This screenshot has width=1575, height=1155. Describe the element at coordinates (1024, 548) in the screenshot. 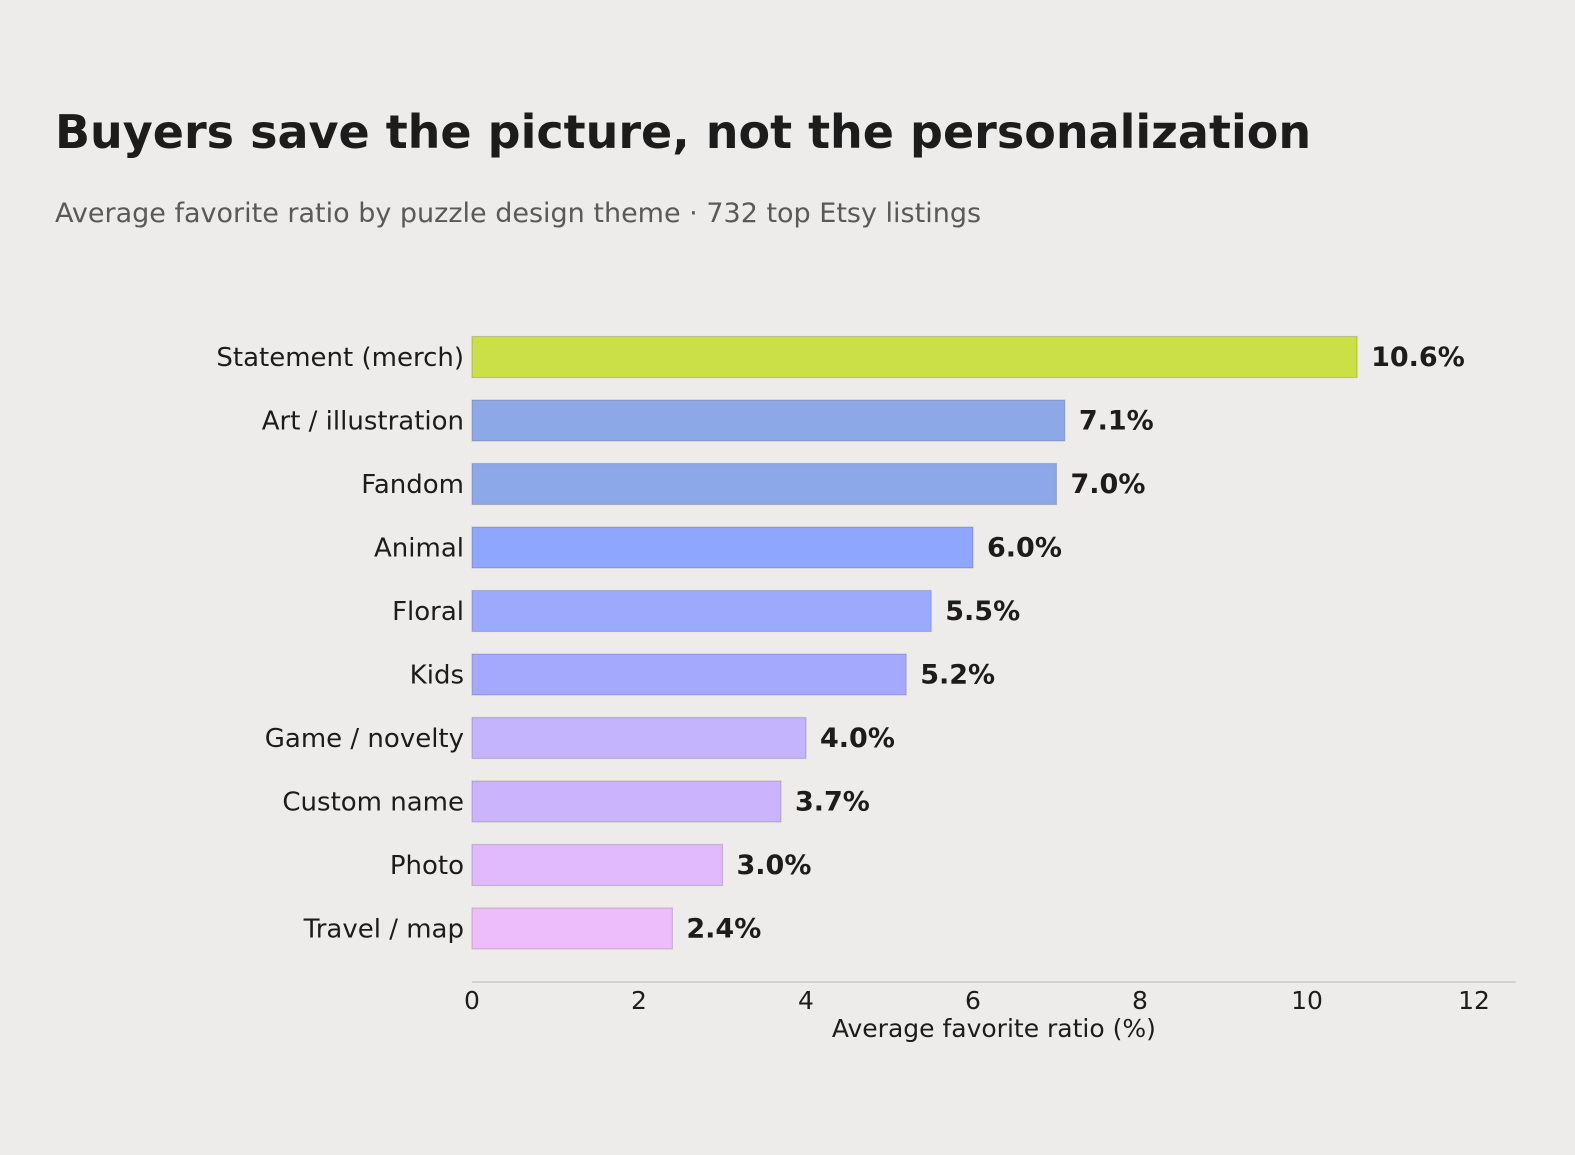

I see `value-label: 6.0%` at that location.